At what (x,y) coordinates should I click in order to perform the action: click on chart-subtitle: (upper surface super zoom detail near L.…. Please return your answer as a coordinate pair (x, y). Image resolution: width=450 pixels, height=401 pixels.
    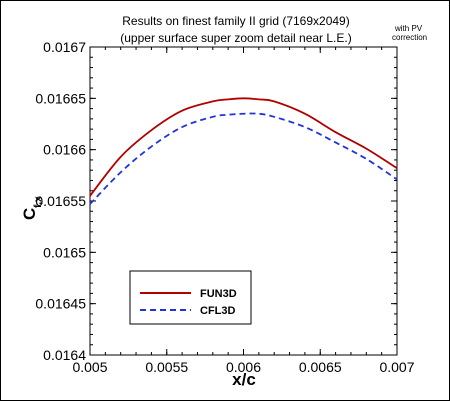
    Looking at the image, I should click on (235, 38).